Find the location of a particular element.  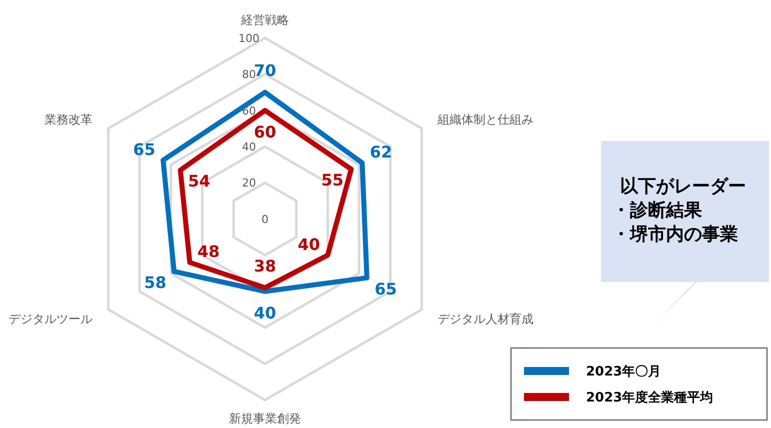

data-label: 55 is located at coordinates (332, 180).